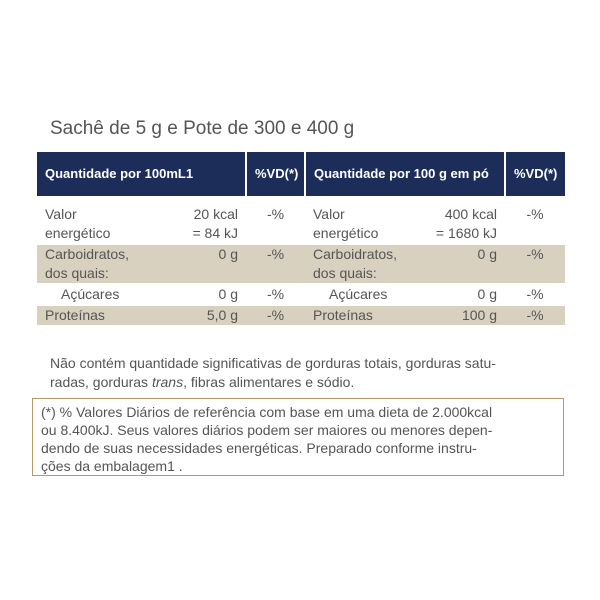 The height and width of the screenshot is (600, 600). I want to click on title: Sachê de 5 g e Pote de 300 e 400 g, so click(202, 128).